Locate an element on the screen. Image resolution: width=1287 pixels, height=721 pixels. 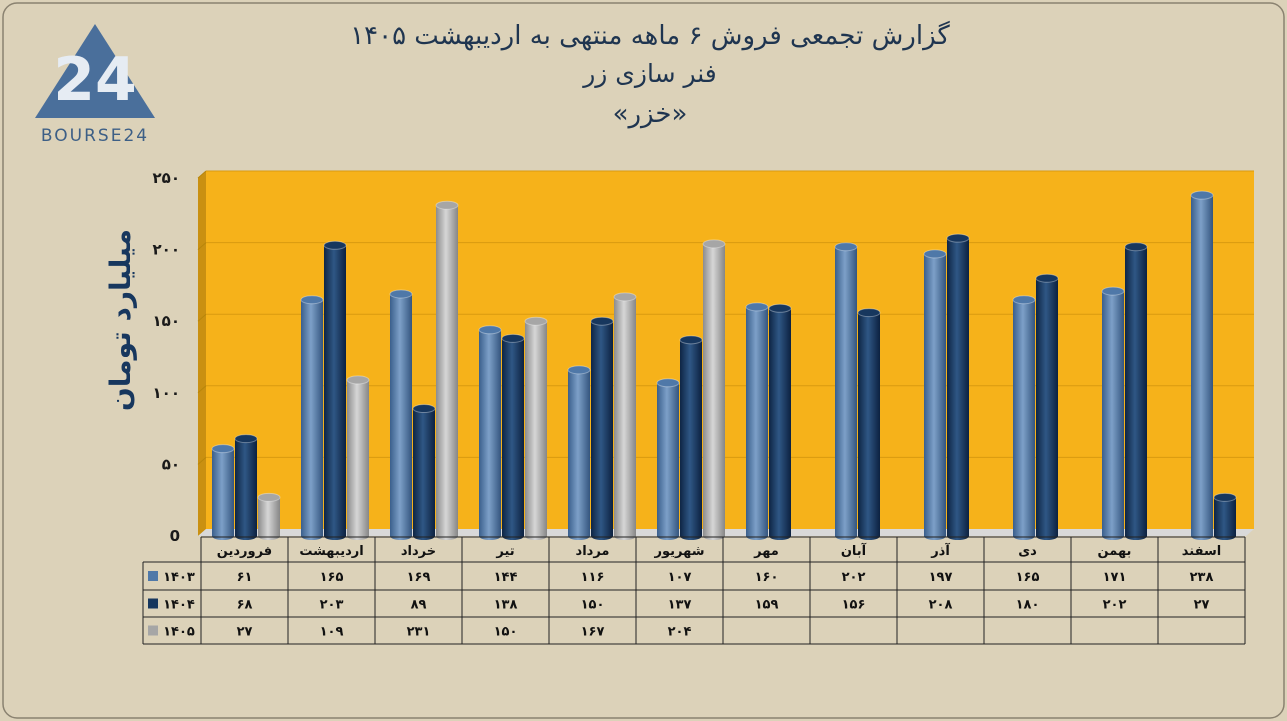
table-cell: ۱۱۶ is located at coordinates (593, 577).